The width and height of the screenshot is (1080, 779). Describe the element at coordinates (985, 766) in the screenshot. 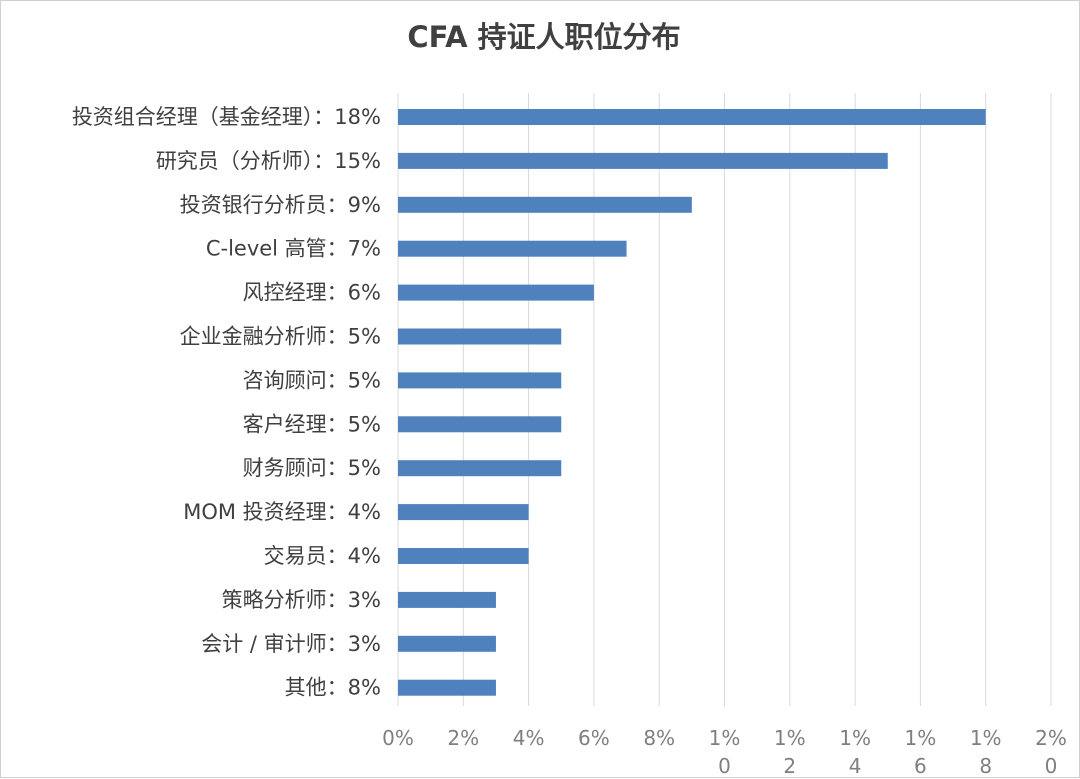

I see `x-tick-label: 8` at that location.